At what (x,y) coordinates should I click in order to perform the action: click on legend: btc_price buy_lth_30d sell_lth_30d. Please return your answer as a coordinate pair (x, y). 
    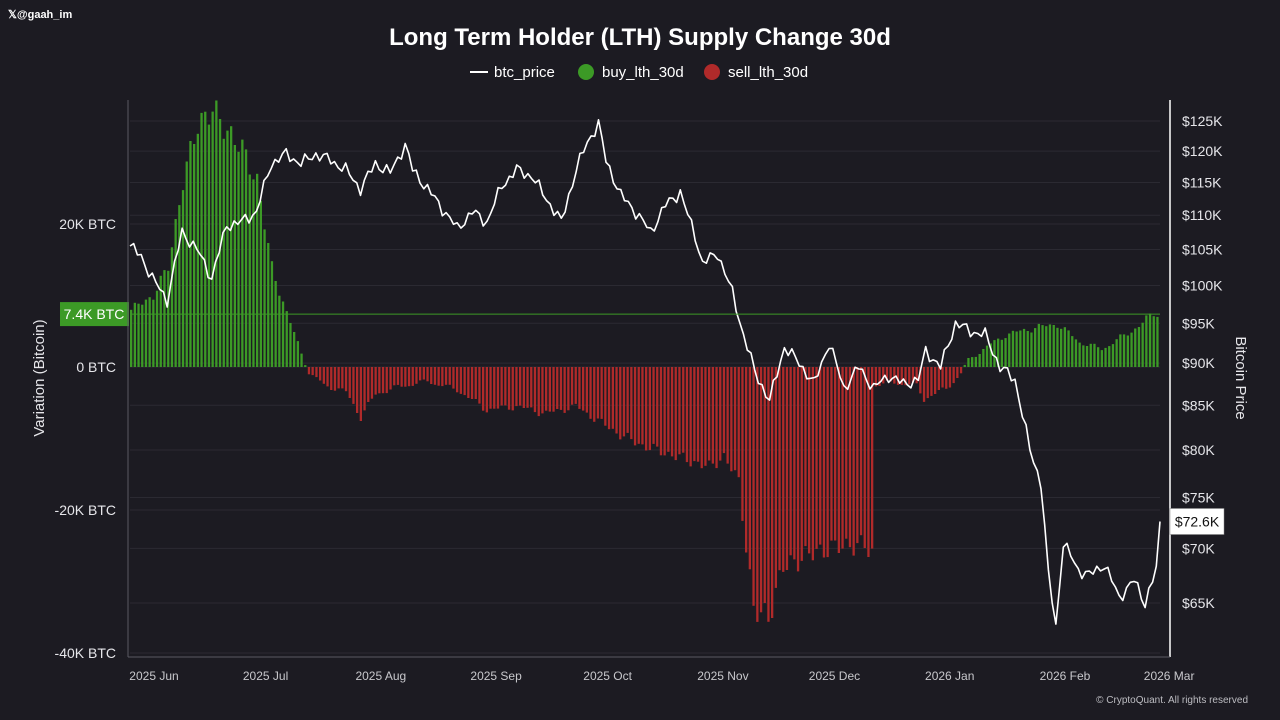
    Looking at the image, I should click on (639, 72).